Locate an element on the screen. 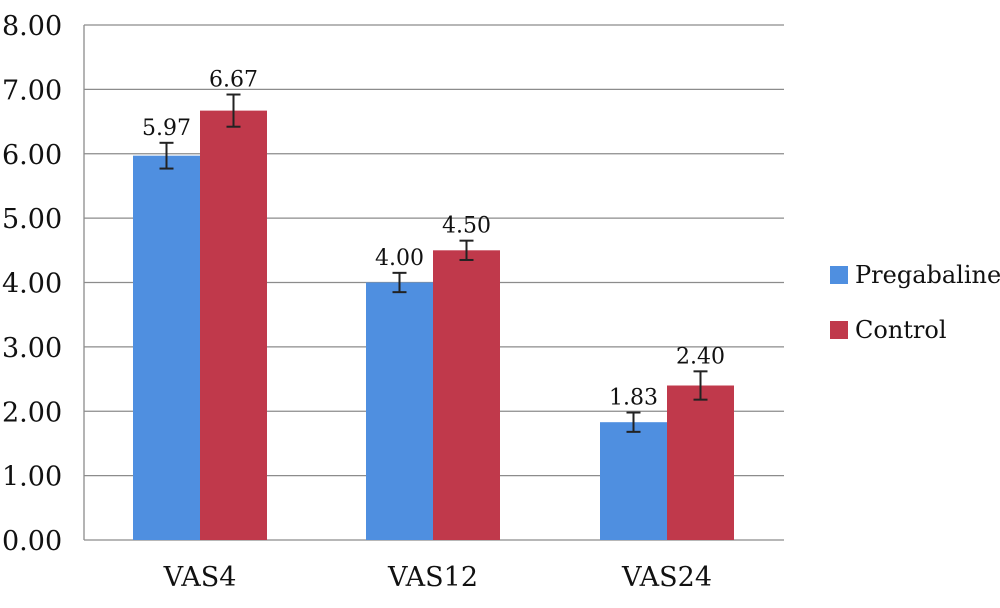 This screenshot has height=608, width=1000. data-label: 4.50 is located at coordinates (466, 226).